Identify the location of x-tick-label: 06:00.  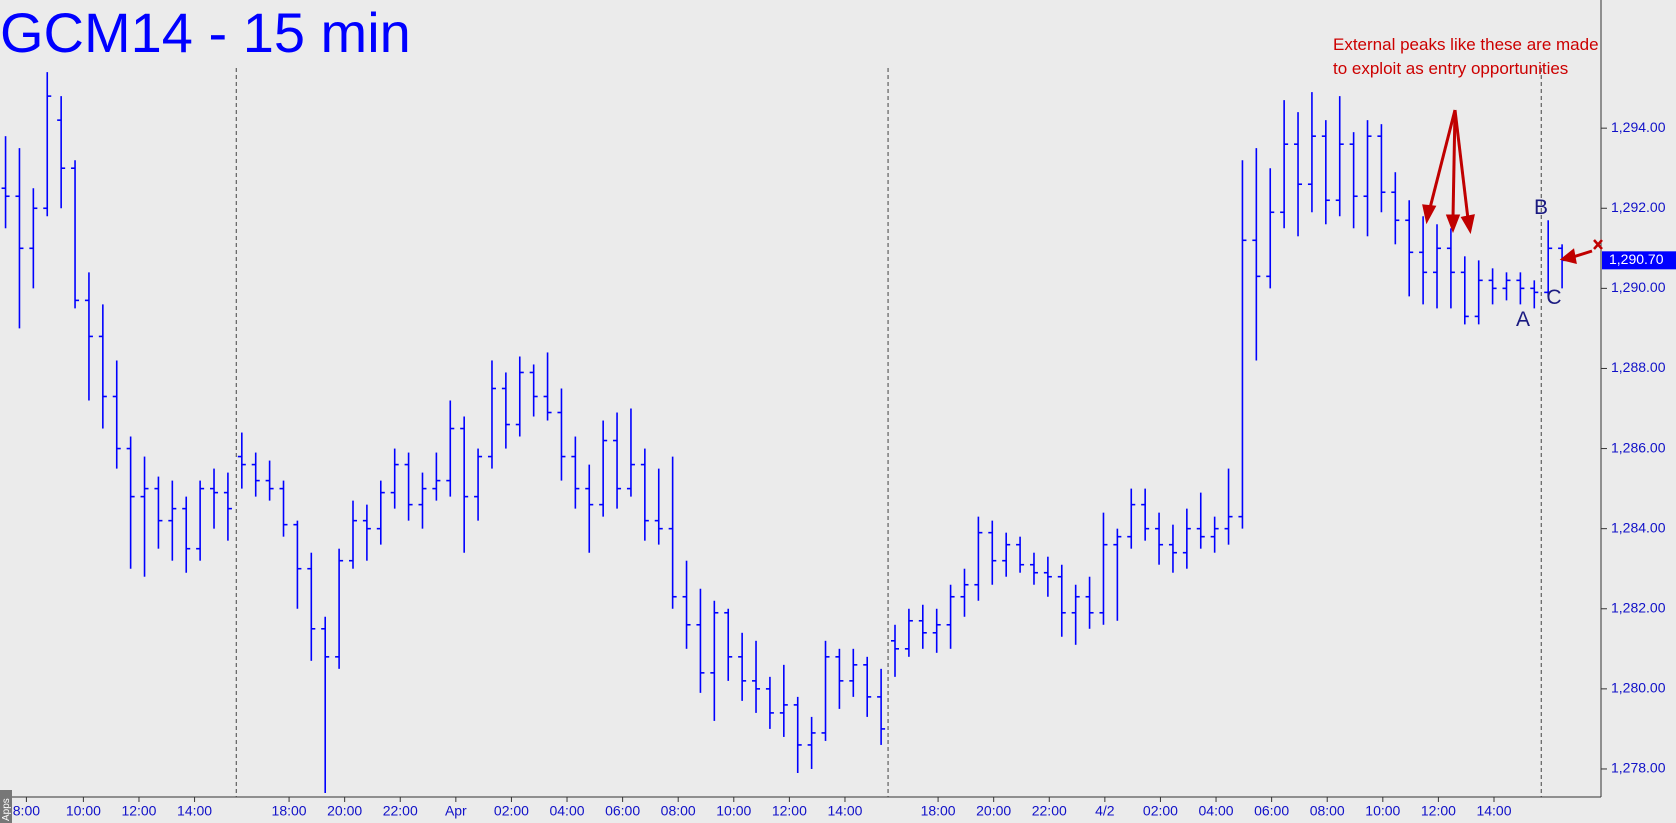
(622, 811).